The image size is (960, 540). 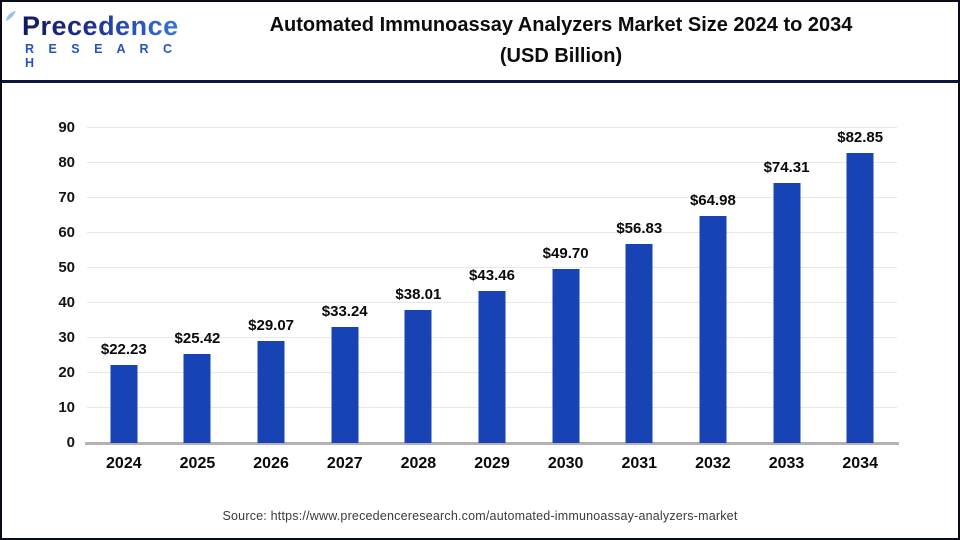 What do you see at coordinates (66, 162) in the screenshot?
I see `y-axis-label-80: 80` at bounding box center [66, 162].